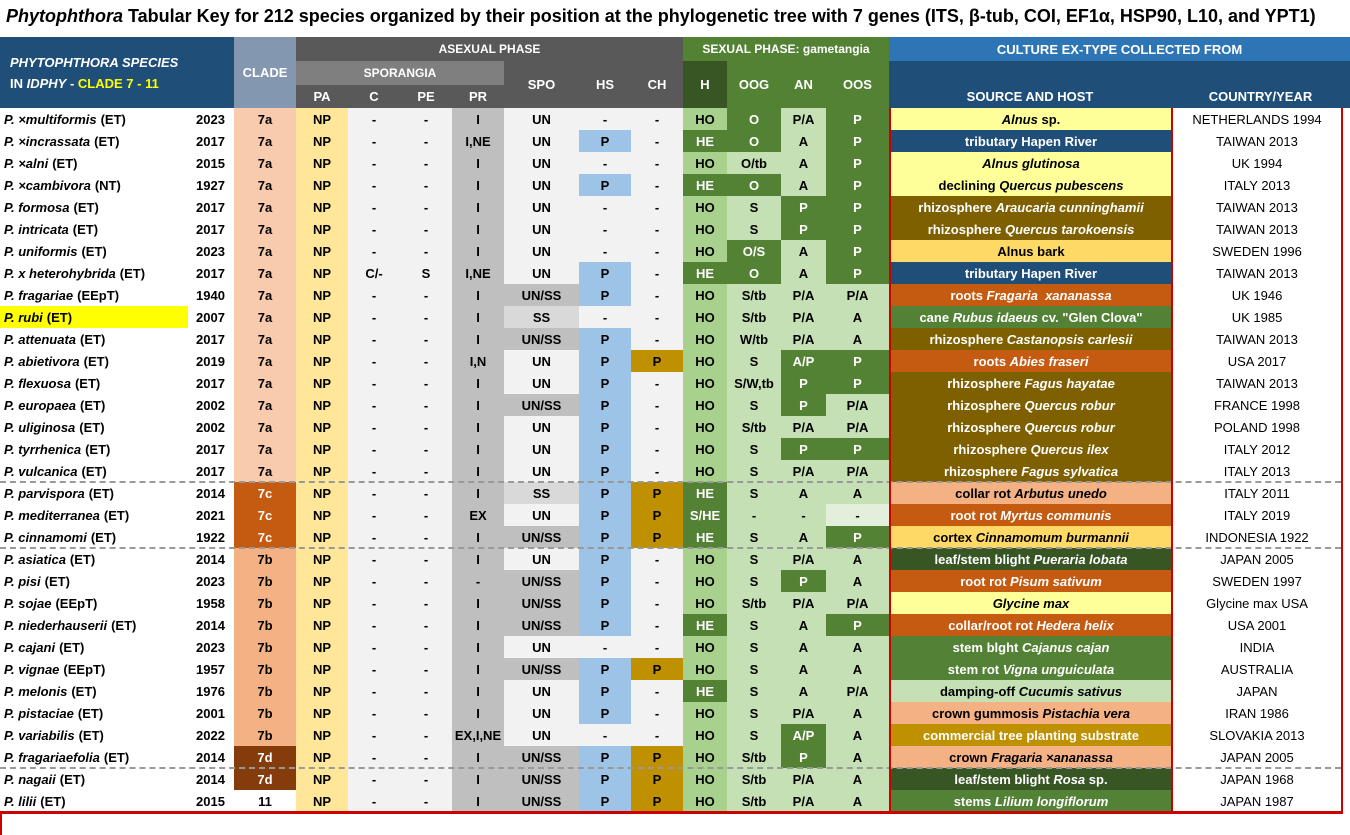 Image resolution: width=1350 pixels, height=835 pixels. What do you see at coordinates (210, 757) in the screenshot?
I see `species-year: 2014` at bounding box center [210, 757].